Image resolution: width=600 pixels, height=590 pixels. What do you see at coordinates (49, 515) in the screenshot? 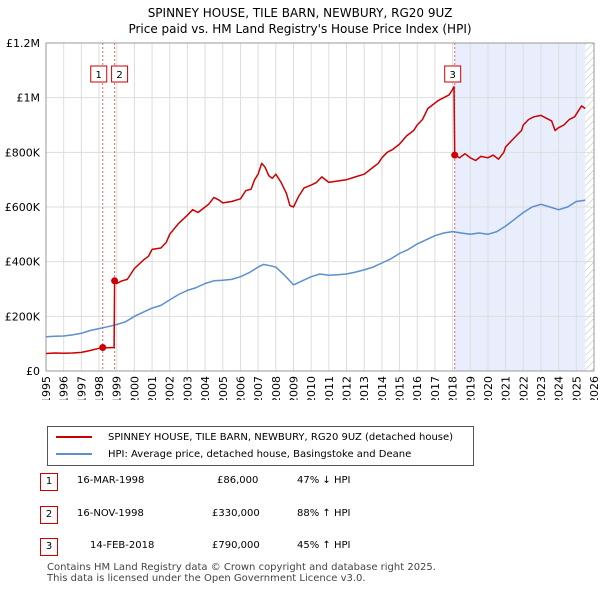
I see `transaction-num-2: 2` at bounding box center [49, 515].